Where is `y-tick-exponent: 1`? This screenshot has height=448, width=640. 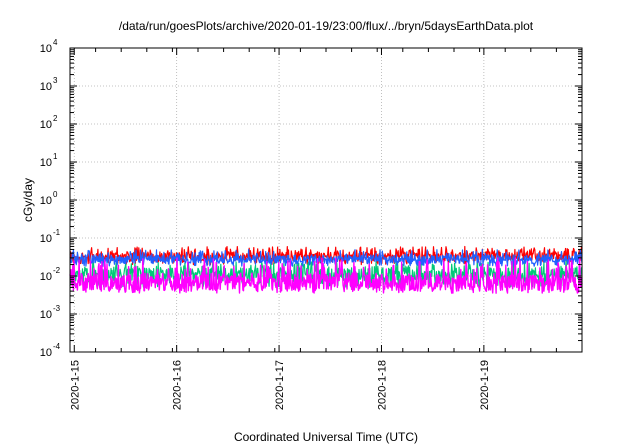
y-tick-exponent: 1 is located at coordinates (55, 156).